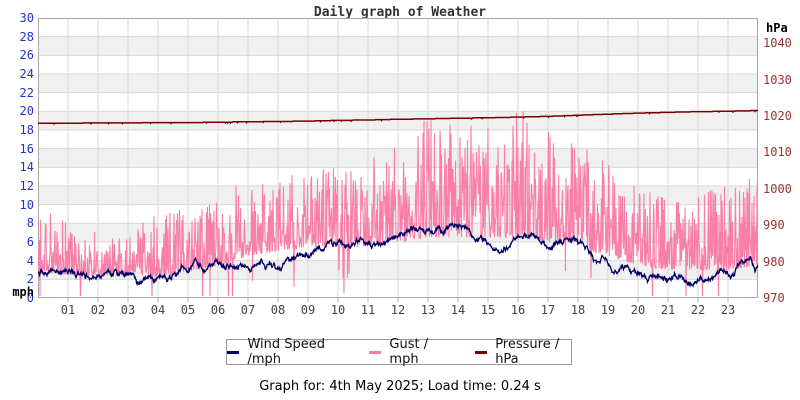 The width and height of the screenshot is (800, 400). I want to click on y-left-tick-label: 10, so click(26, 205).